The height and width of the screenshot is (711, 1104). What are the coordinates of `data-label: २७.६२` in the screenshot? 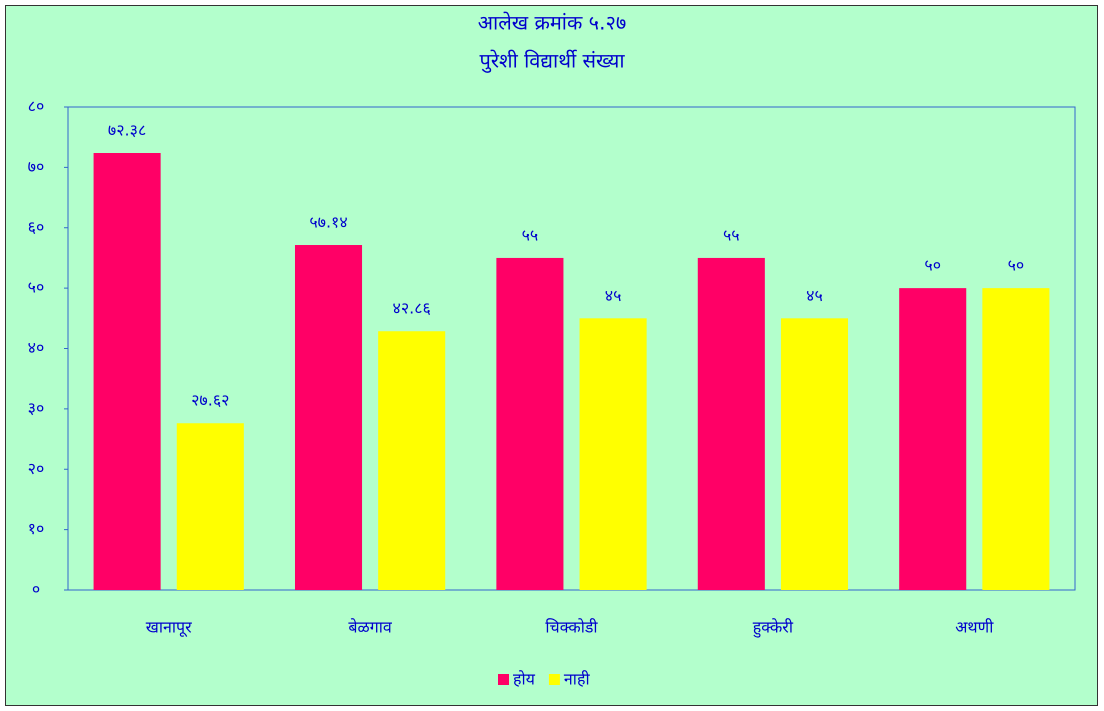 It's located at (210, 400).